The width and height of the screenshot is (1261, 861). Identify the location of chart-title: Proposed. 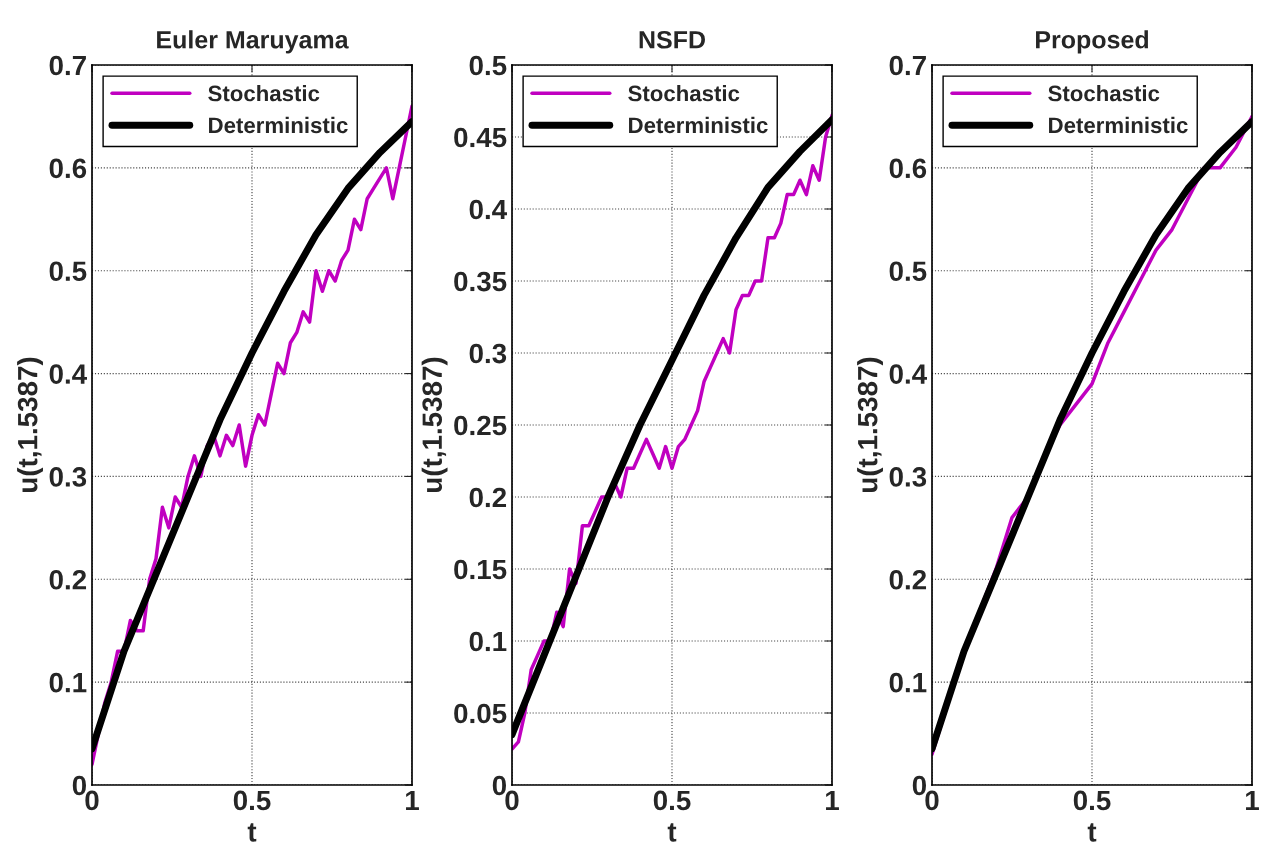
(1092, 42).